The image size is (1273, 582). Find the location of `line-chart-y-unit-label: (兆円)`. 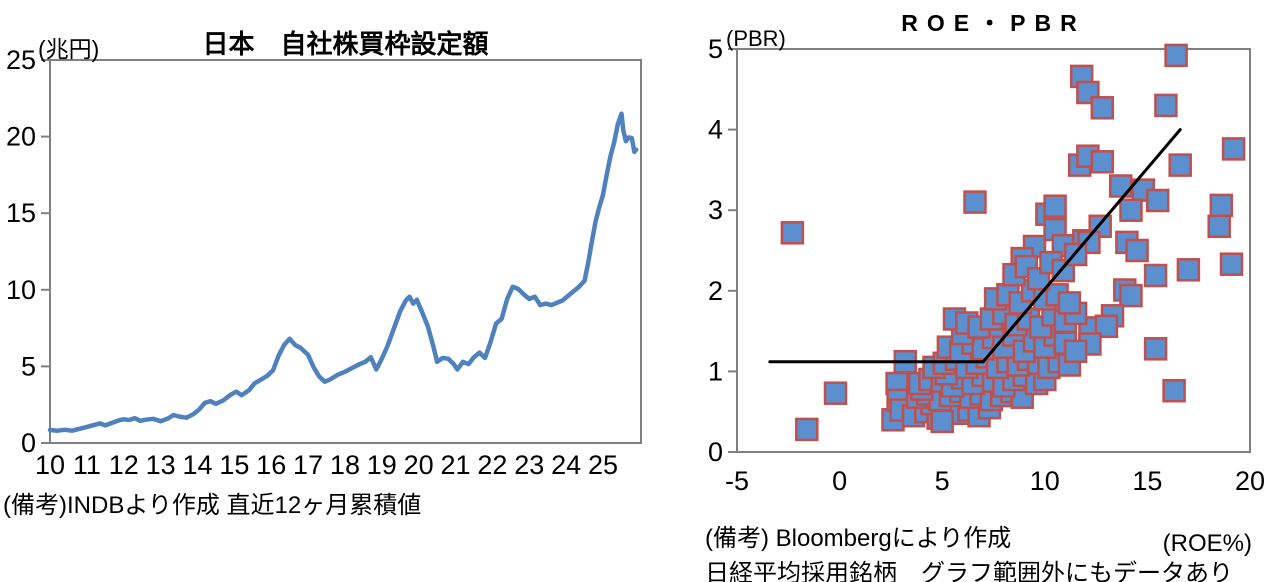

line-chart-y-unit-label: (兆円) is located at coordinates (69, 49).